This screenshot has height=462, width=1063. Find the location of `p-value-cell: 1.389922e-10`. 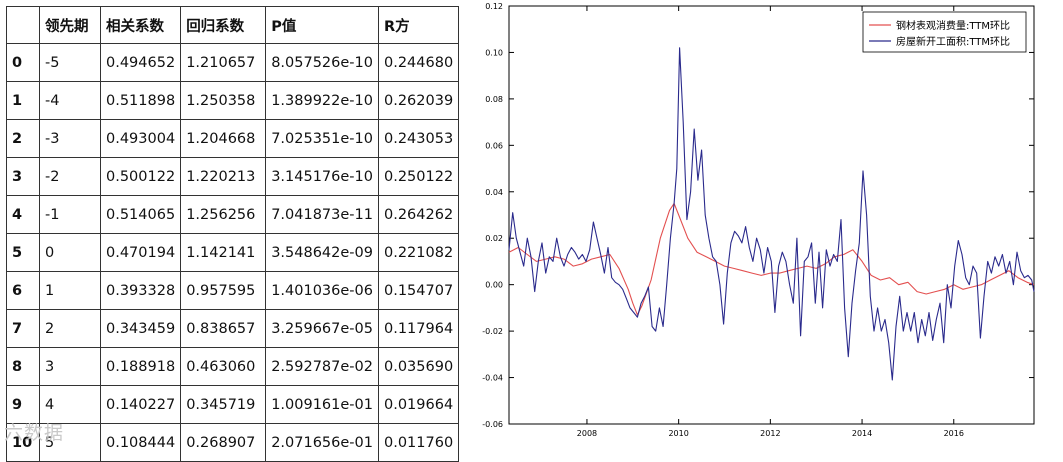

p-value-cell: 1.389922e-10 is located at coordinates (322, 100).